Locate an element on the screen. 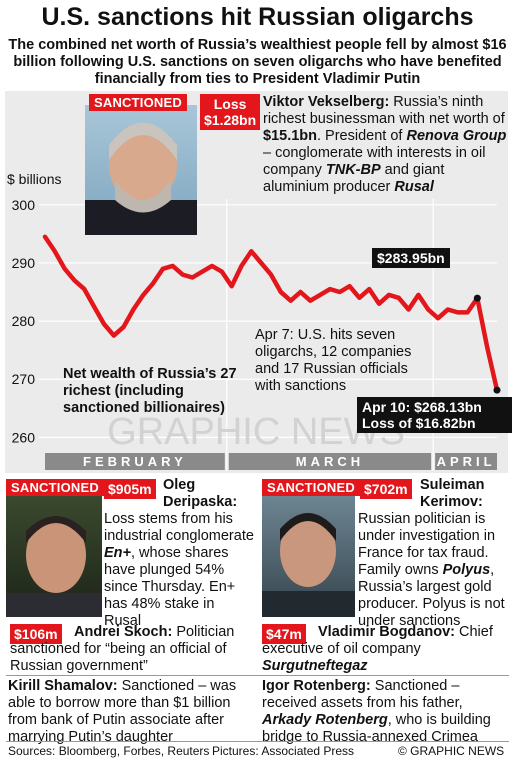  kerimov-loss-badge: $702m is located at coordinates (386, 489).